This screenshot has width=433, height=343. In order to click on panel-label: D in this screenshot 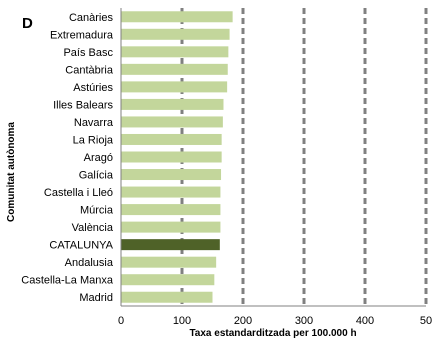, I will do `click(27, 23)`.